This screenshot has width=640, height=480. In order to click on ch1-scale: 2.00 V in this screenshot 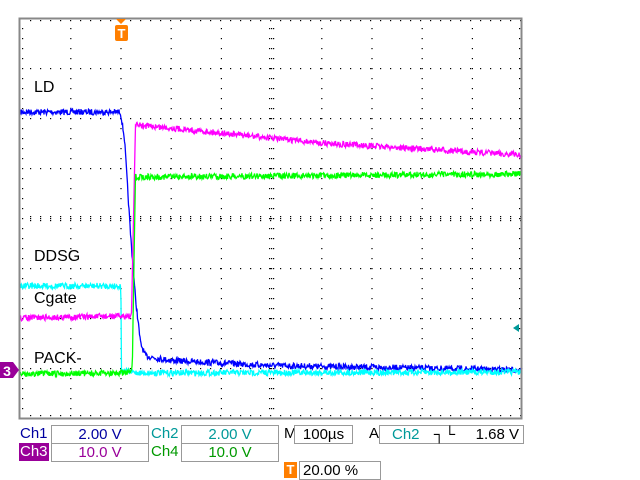, I will do `click(100, 434)`.